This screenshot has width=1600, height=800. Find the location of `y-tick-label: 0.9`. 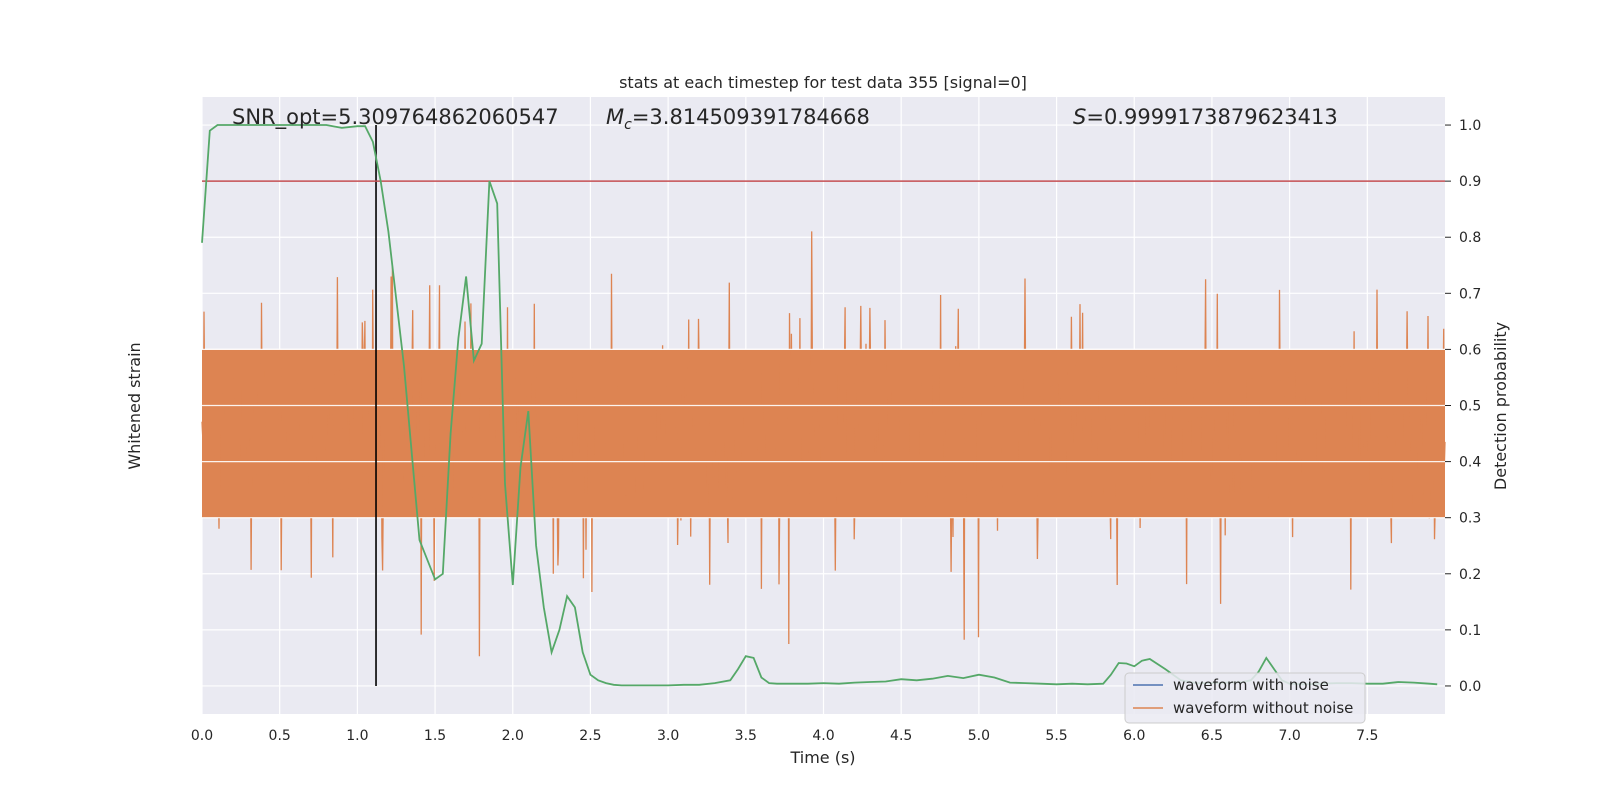

y-tick-label: 0.9 is located at coordinates (1470, 182).